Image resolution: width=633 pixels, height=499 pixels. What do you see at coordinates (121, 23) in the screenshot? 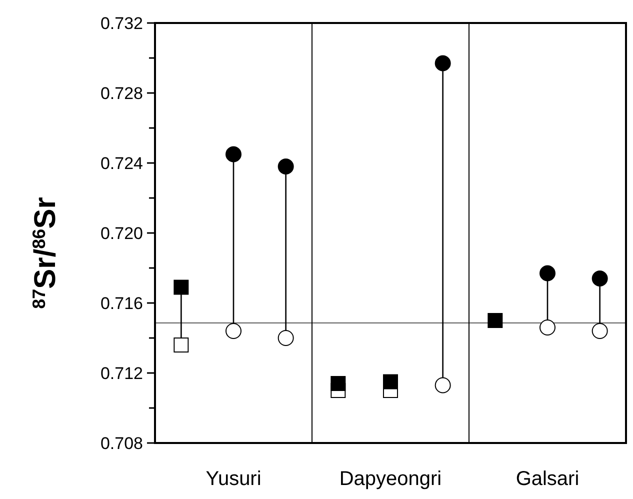
I see `y-tick-label: 0.732` at bounding box center [121, 23].